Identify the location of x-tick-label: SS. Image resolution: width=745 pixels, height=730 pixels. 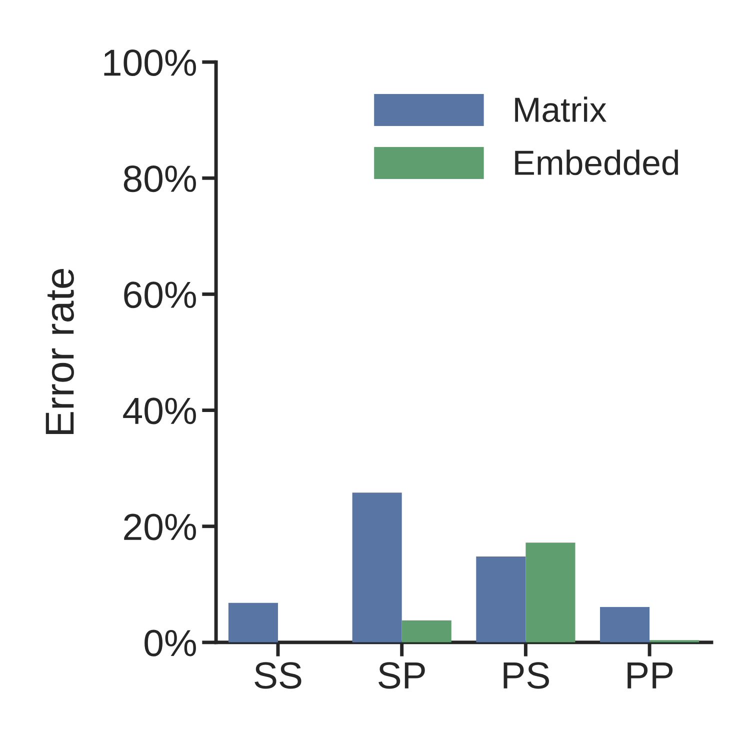
(278, 675).